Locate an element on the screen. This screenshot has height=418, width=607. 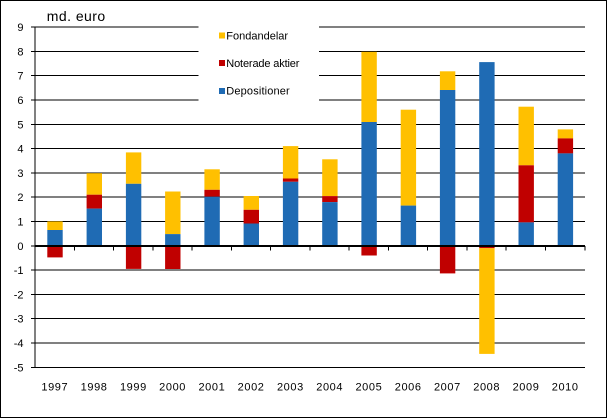
svg-text: 2008 is located at coordinates (486, 387).